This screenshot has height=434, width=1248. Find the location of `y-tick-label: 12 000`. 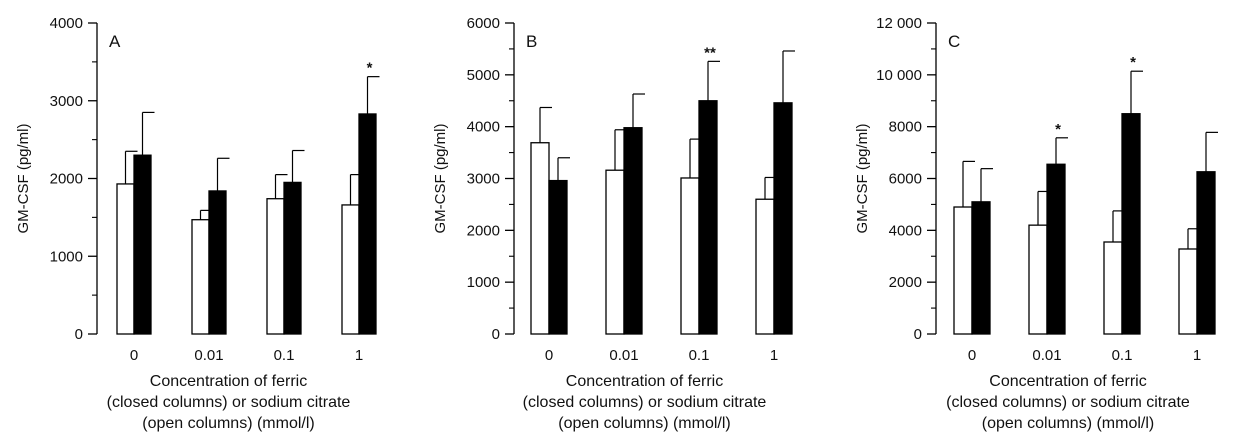

y-tick-label: 12 000 is located at coordinates (899, 23).